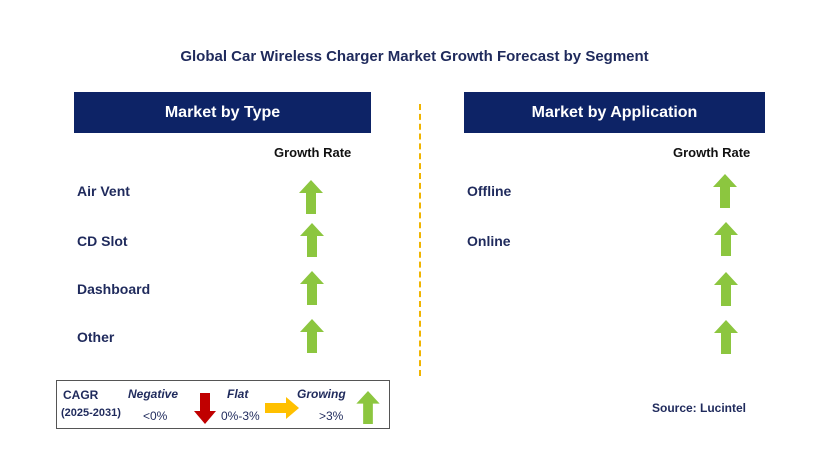 Image resolution: width=829 pixels, height=456 pixels. What do you see at coordinates (81, 395) in the screenshot?
I see `legend-cagr-label: CAGR` at bounding box center [81, 395].